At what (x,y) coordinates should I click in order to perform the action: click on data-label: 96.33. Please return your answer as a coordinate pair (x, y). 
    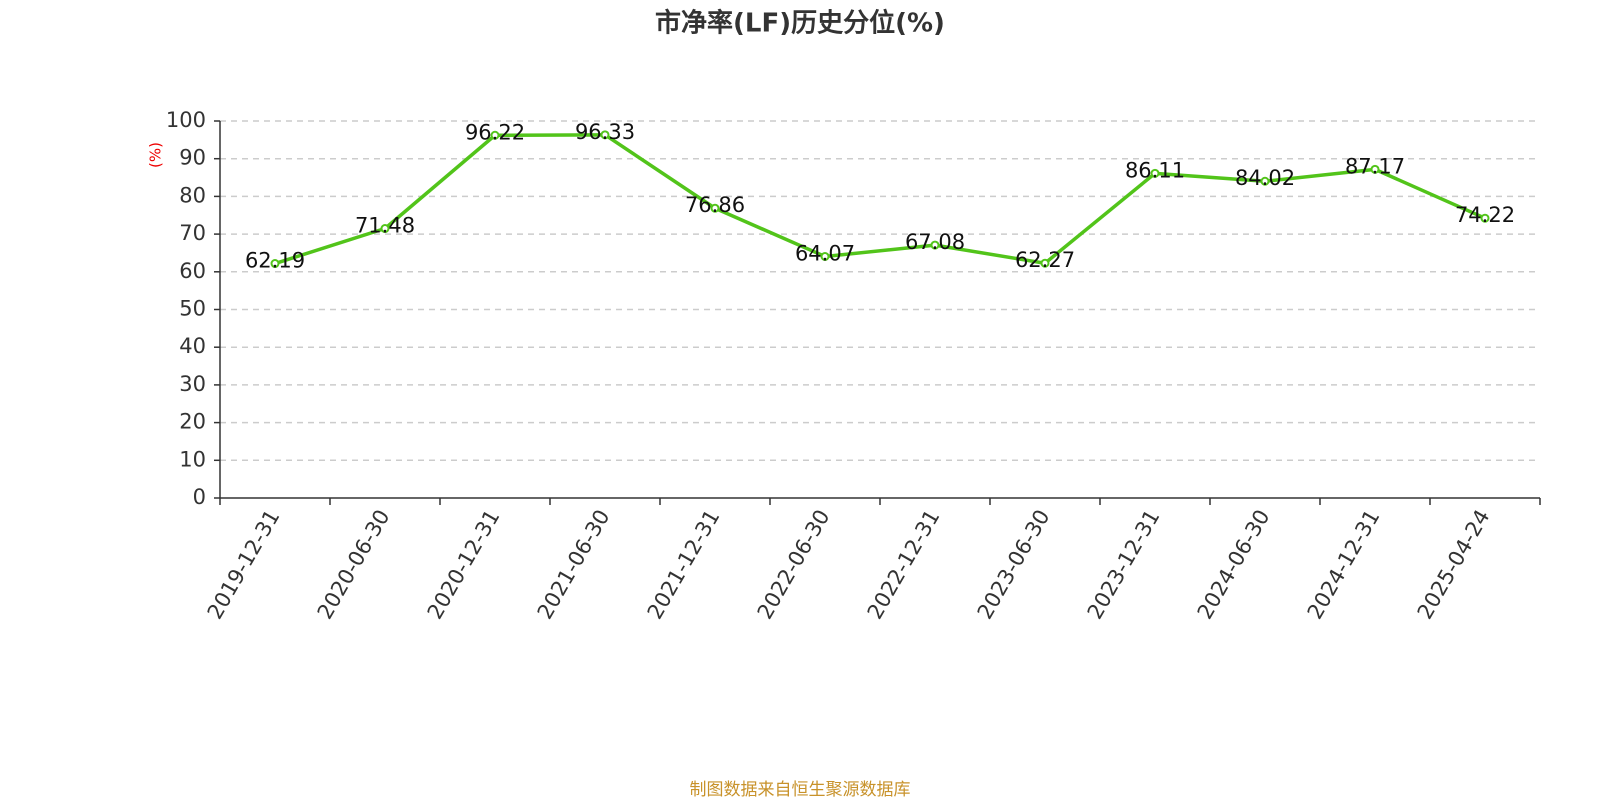
    Looking at the image, I should click on (605, 132).